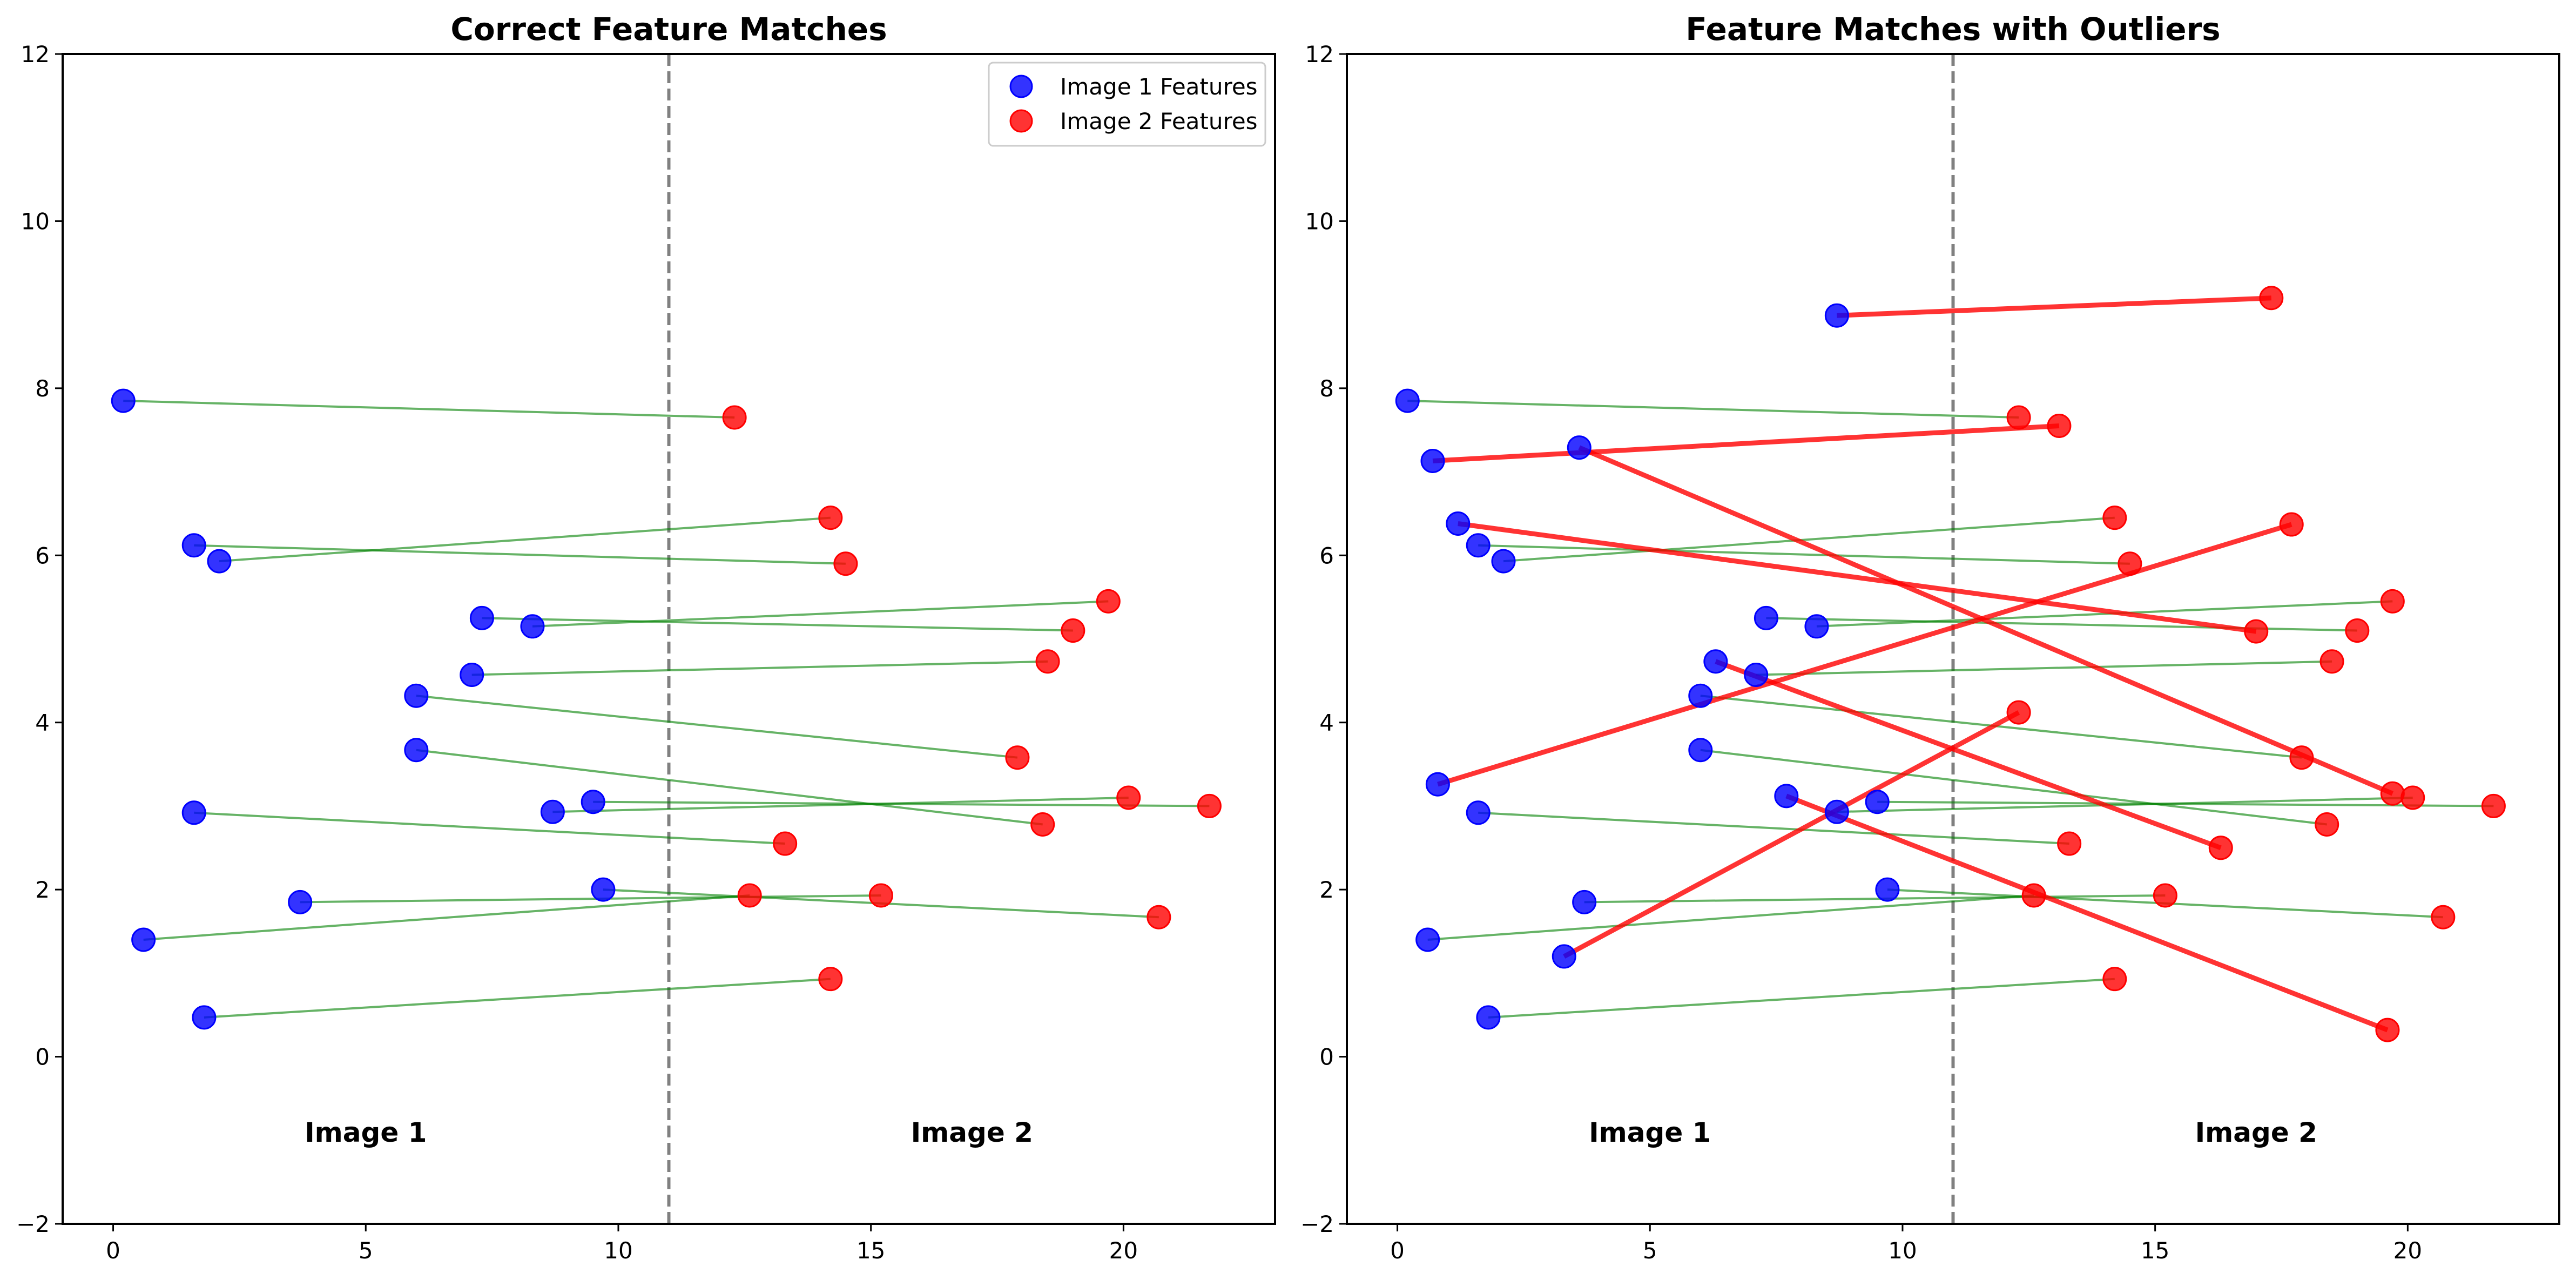 The width and height of the screenshot is (2576, 1280). I want to click on chart-title: Correct Feature Matches, so click(668, 29).